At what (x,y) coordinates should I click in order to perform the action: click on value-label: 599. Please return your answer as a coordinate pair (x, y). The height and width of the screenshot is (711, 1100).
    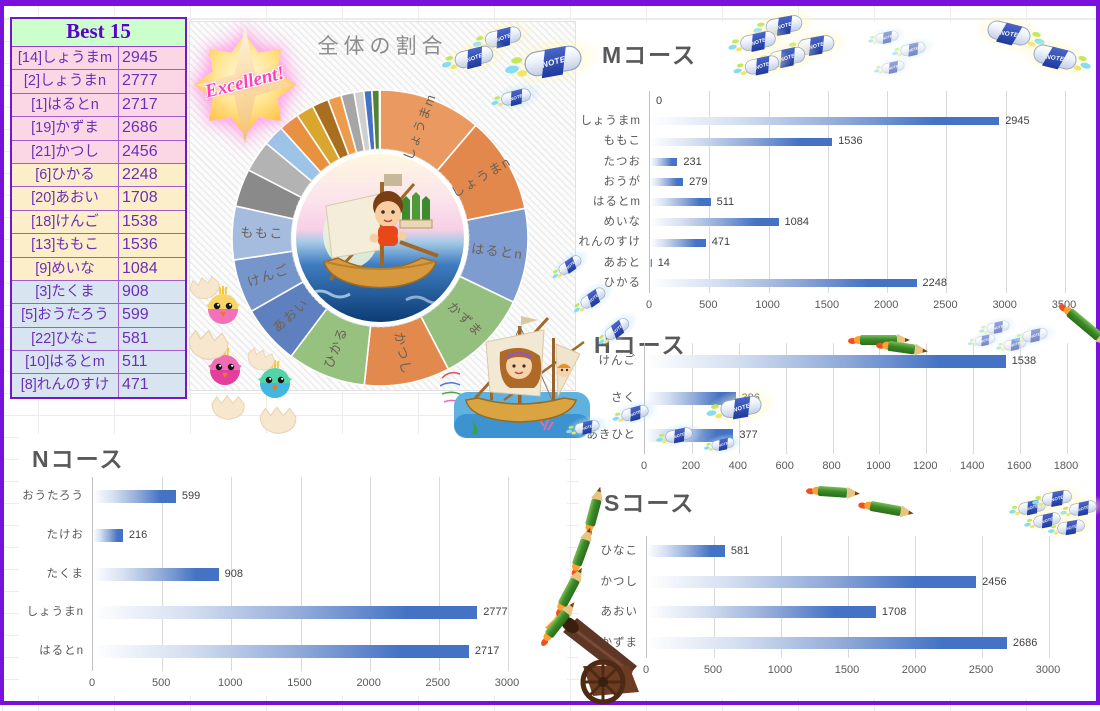
    Looking at the image, I should click on (191, 496).